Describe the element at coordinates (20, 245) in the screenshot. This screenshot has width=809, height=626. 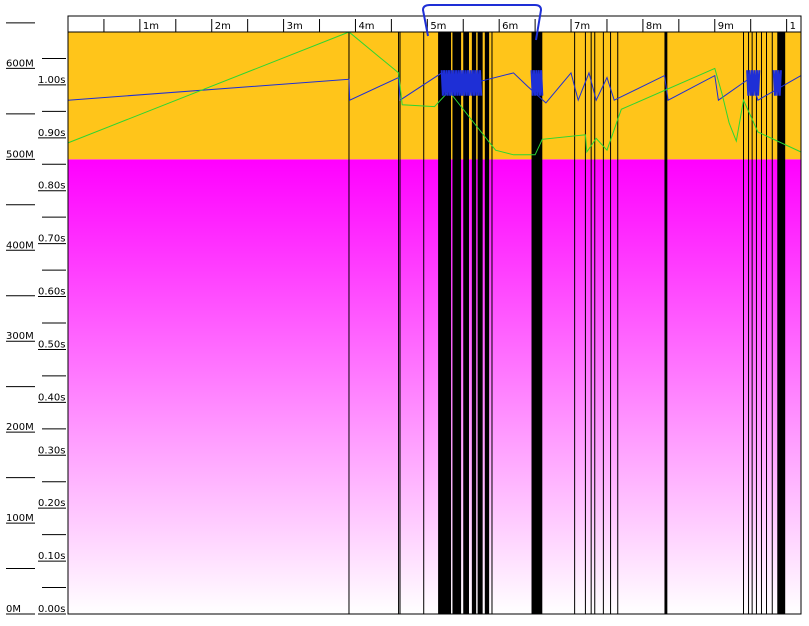
I see `memory-tick-label: 400M` at that location.